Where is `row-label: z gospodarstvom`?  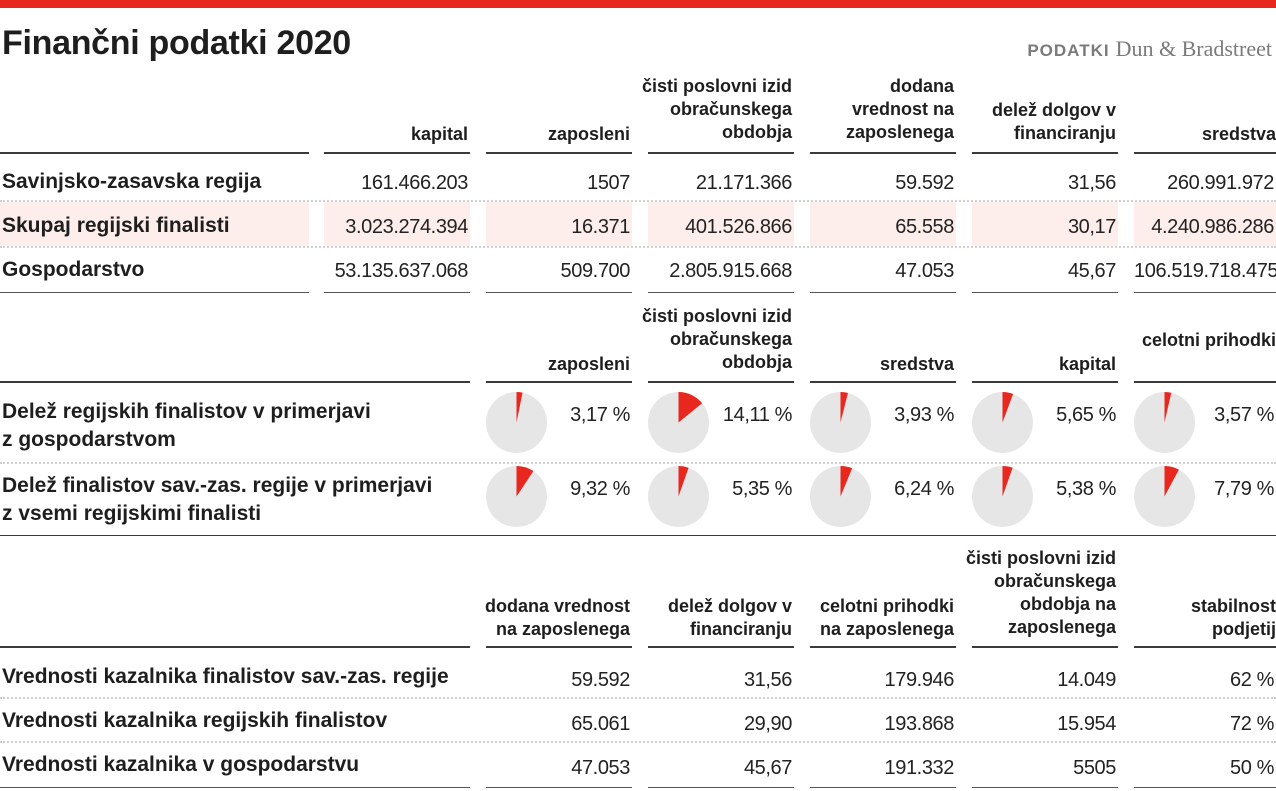
row-label: z gospodarstvom is located at coordinates (89, 439).